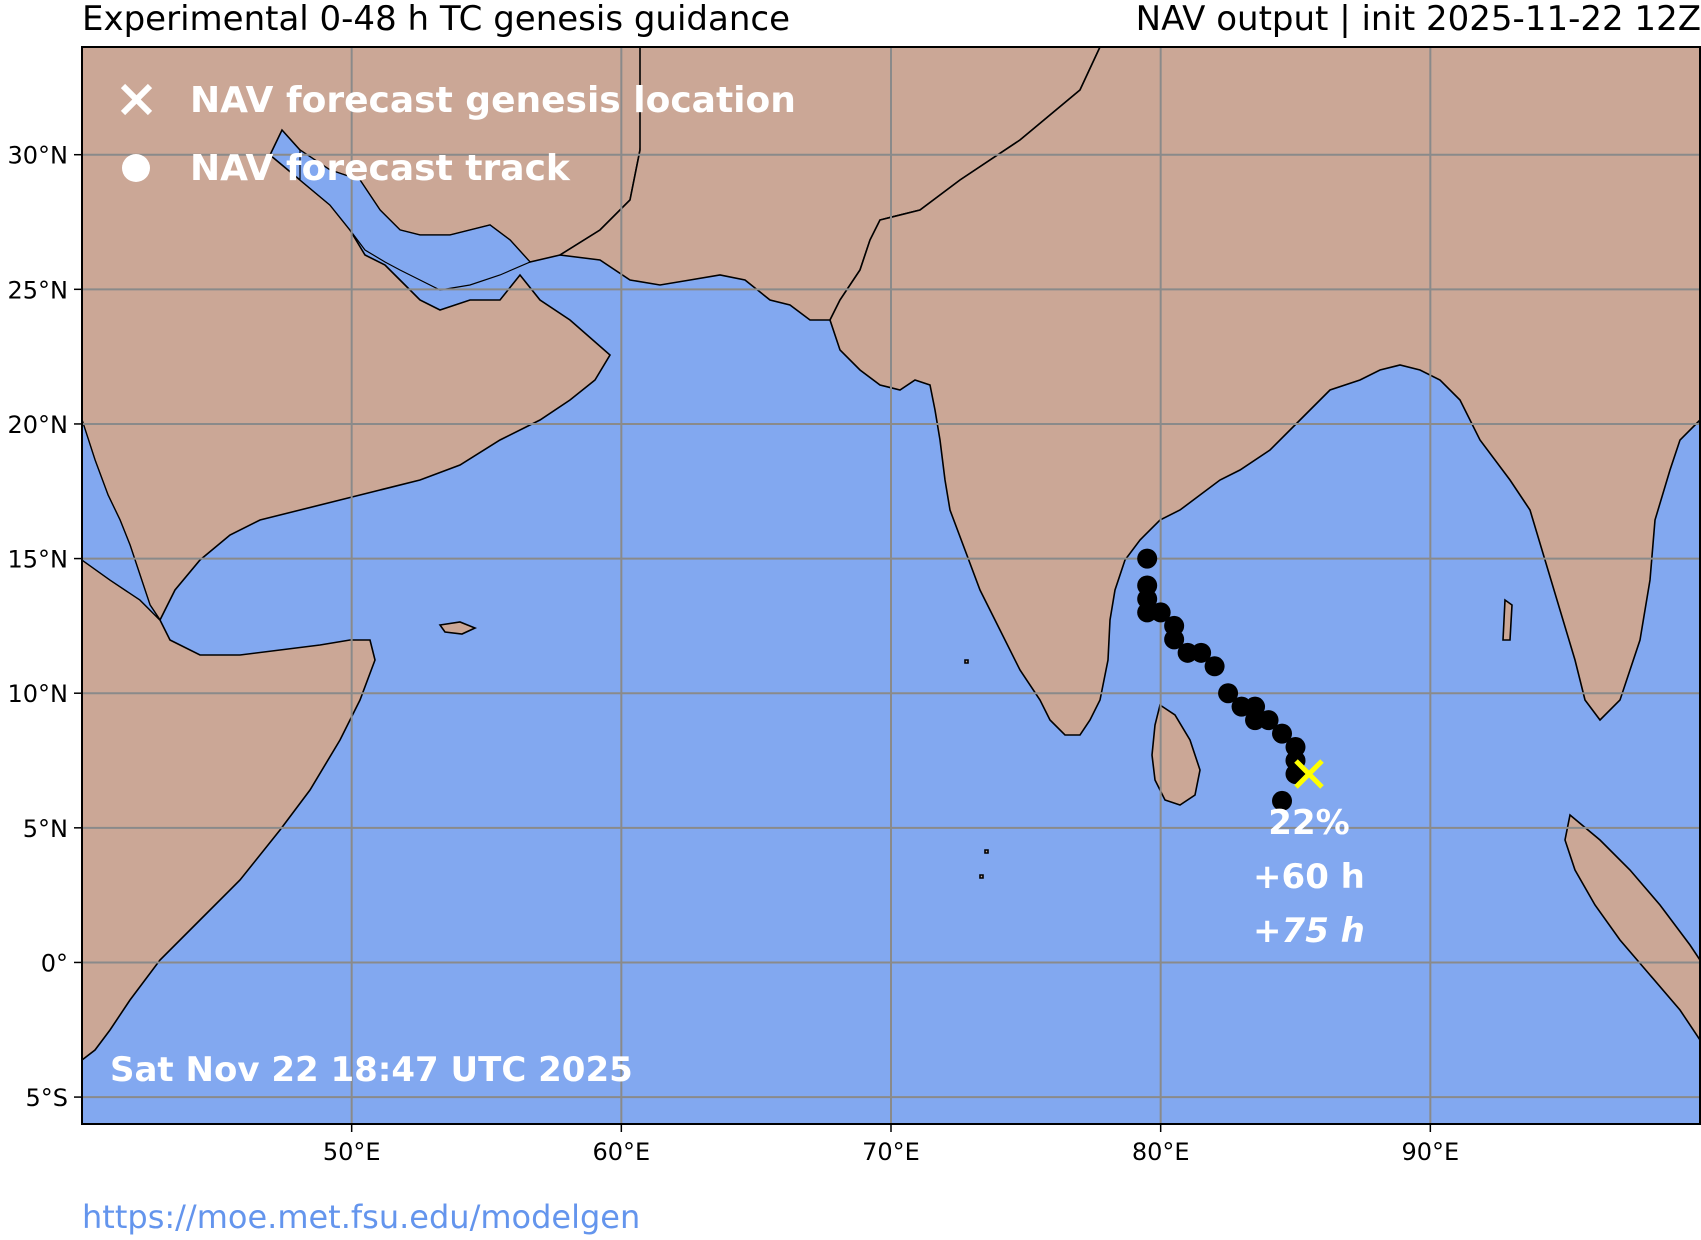  Describe the element at coordinates (54, 963) in the screenshot. I see `lat-tick-label-6: 0°` at that location.